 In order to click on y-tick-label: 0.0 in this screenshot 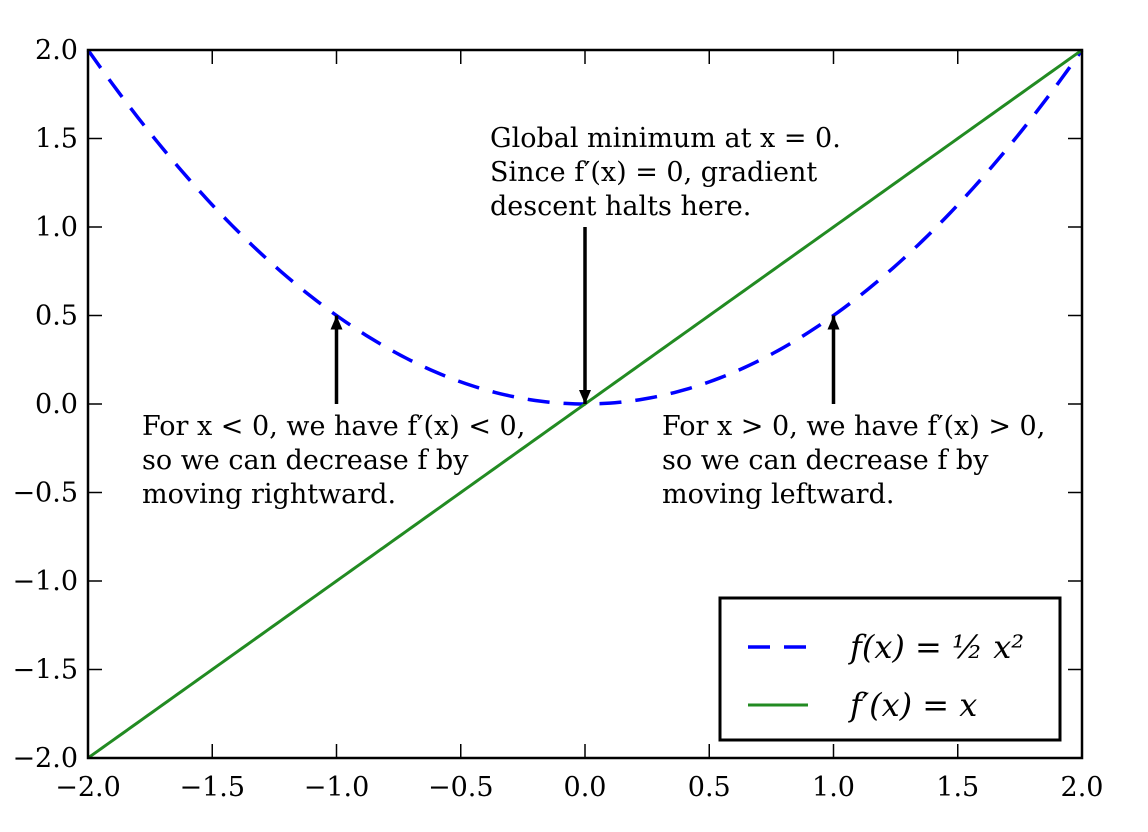, I will do `click(56, 404)`.